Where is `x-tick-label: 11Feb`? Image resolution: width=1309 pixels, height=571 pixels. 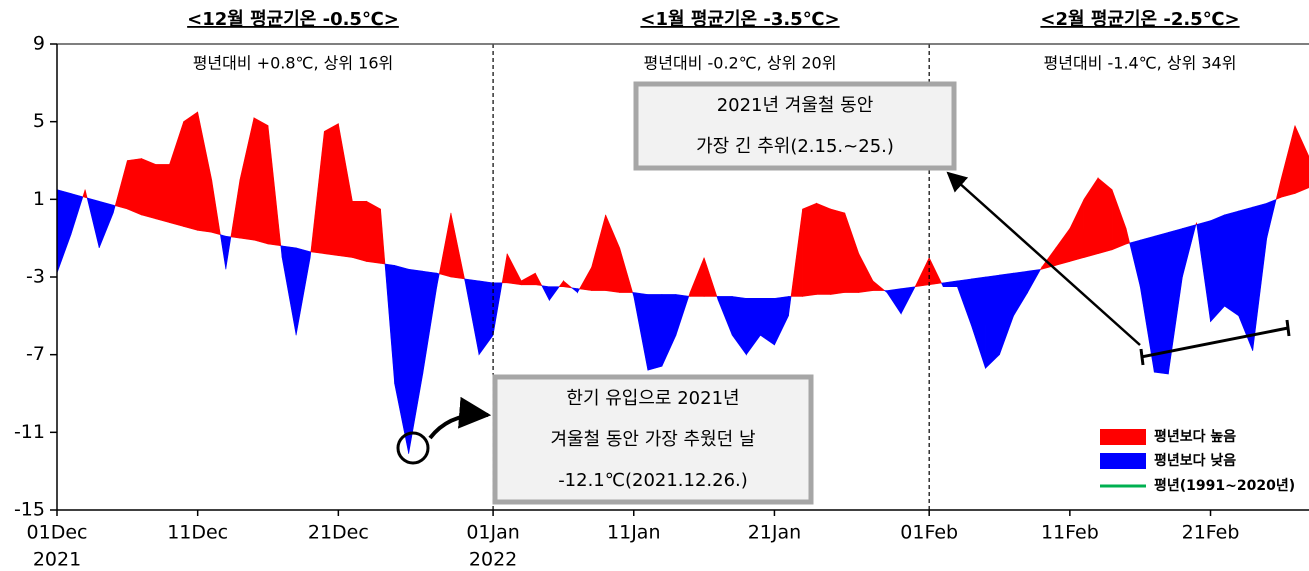 x-tick-label: 11Feb is located at coordinates (1070, 533).